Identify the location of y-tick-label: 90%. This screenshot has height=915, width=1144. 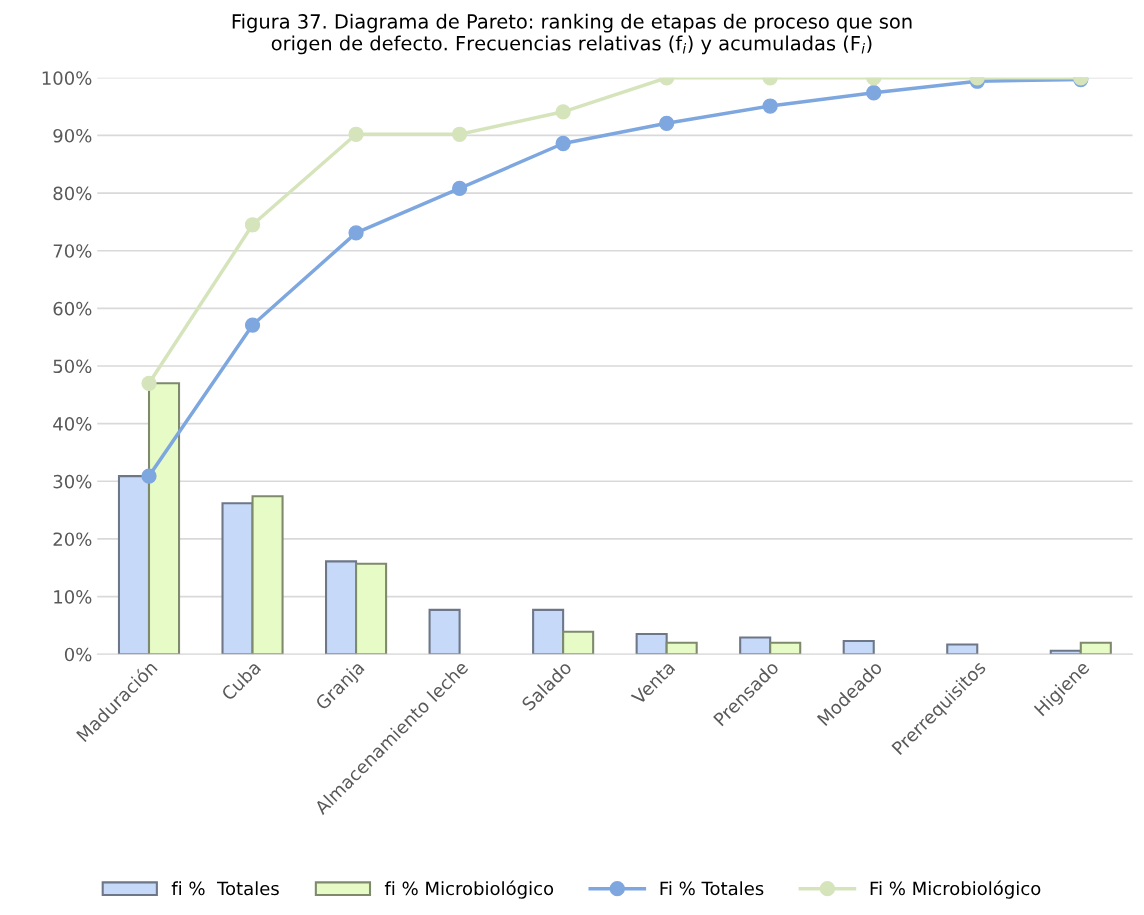
(72, 135).